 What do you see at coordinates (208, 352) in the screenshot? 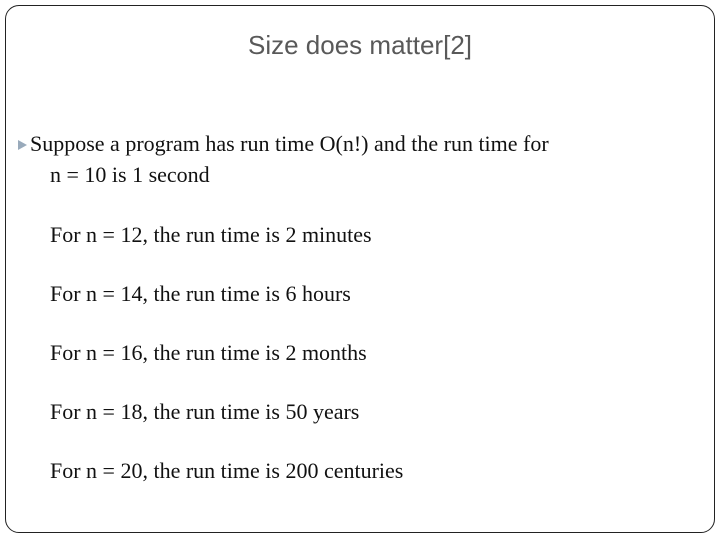
I see `item-line: For n = 16, the run time is 2 months` at bounding box center [208, 352].